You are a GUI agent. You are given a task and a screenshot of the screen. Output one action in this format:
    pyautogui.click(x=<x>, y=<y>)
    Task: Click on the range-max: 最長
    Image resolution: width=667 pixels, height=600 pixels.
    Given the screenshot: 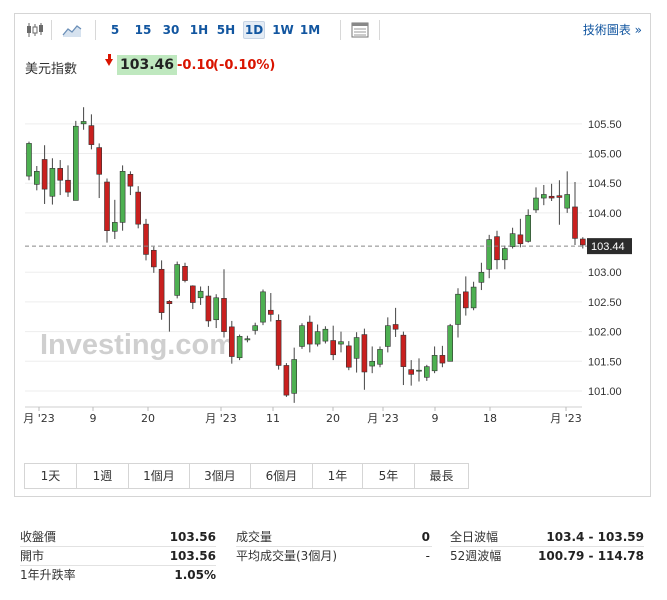 What is the action you would take?
    pyautogui.click(x=441, y=476)
    